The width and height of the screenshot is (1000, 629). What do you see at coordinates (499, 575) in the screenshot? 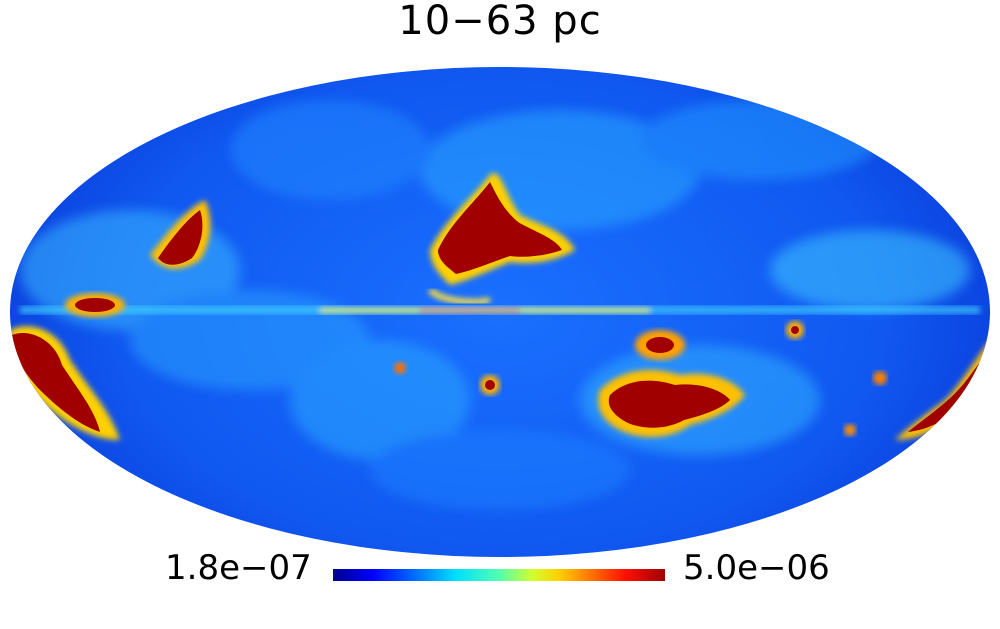
I see `colorbar` at bounding box center [499, 575].